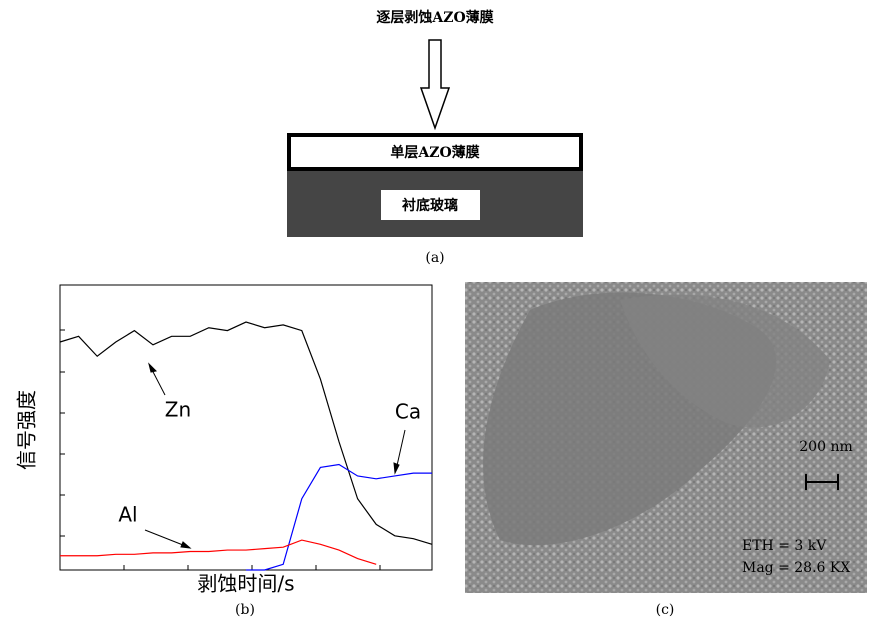 The width and height of the screenshot is (873, 626). I want to click on magnification-label: Mag = 28.6 KX, so click(796, 568).